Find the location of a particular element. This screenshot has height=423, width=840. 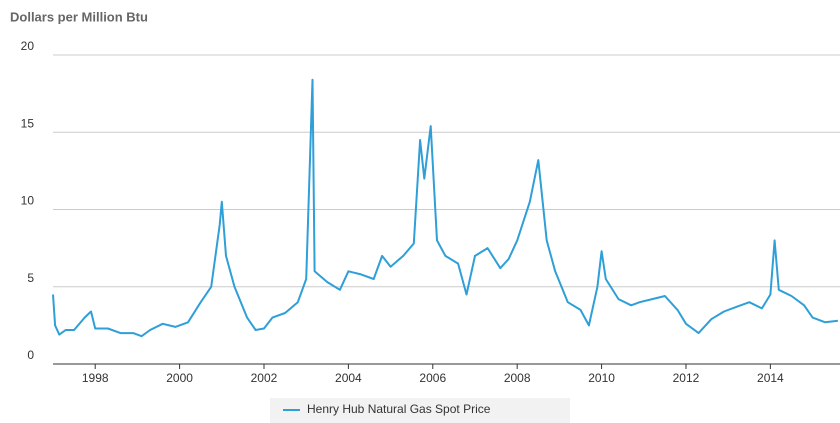

chart-title: Dollars per Million Btu is located at coordinates (79, 16).